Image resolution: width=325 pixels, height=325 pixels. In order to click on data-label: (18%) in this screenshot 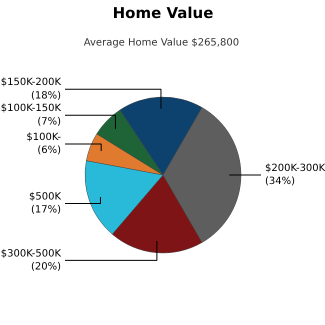, I will do `click(46, 96)`.